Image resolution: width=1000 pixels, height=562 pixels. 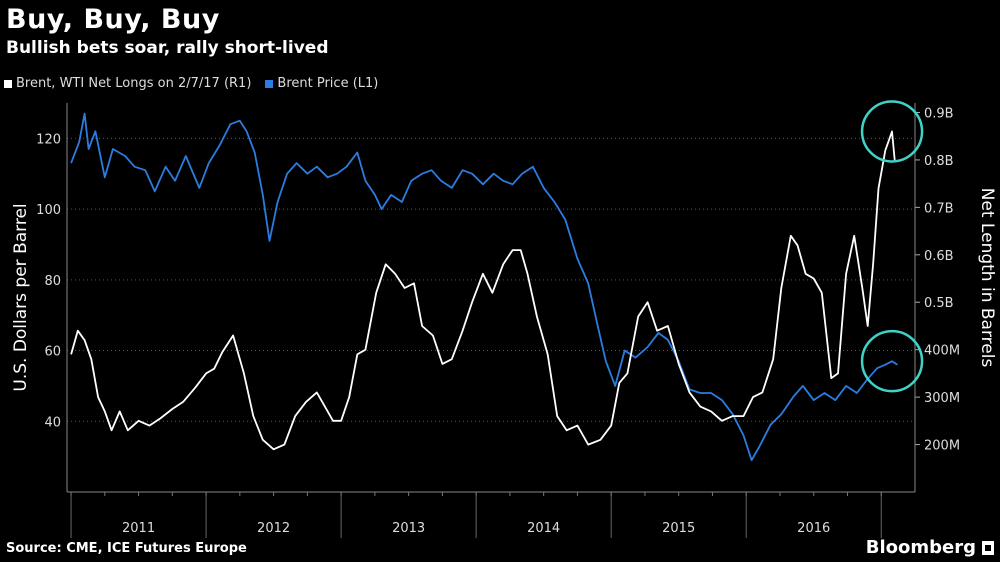 I want to click on chart-title: Buy, Buy, Buy, so click(x=113, y=19).